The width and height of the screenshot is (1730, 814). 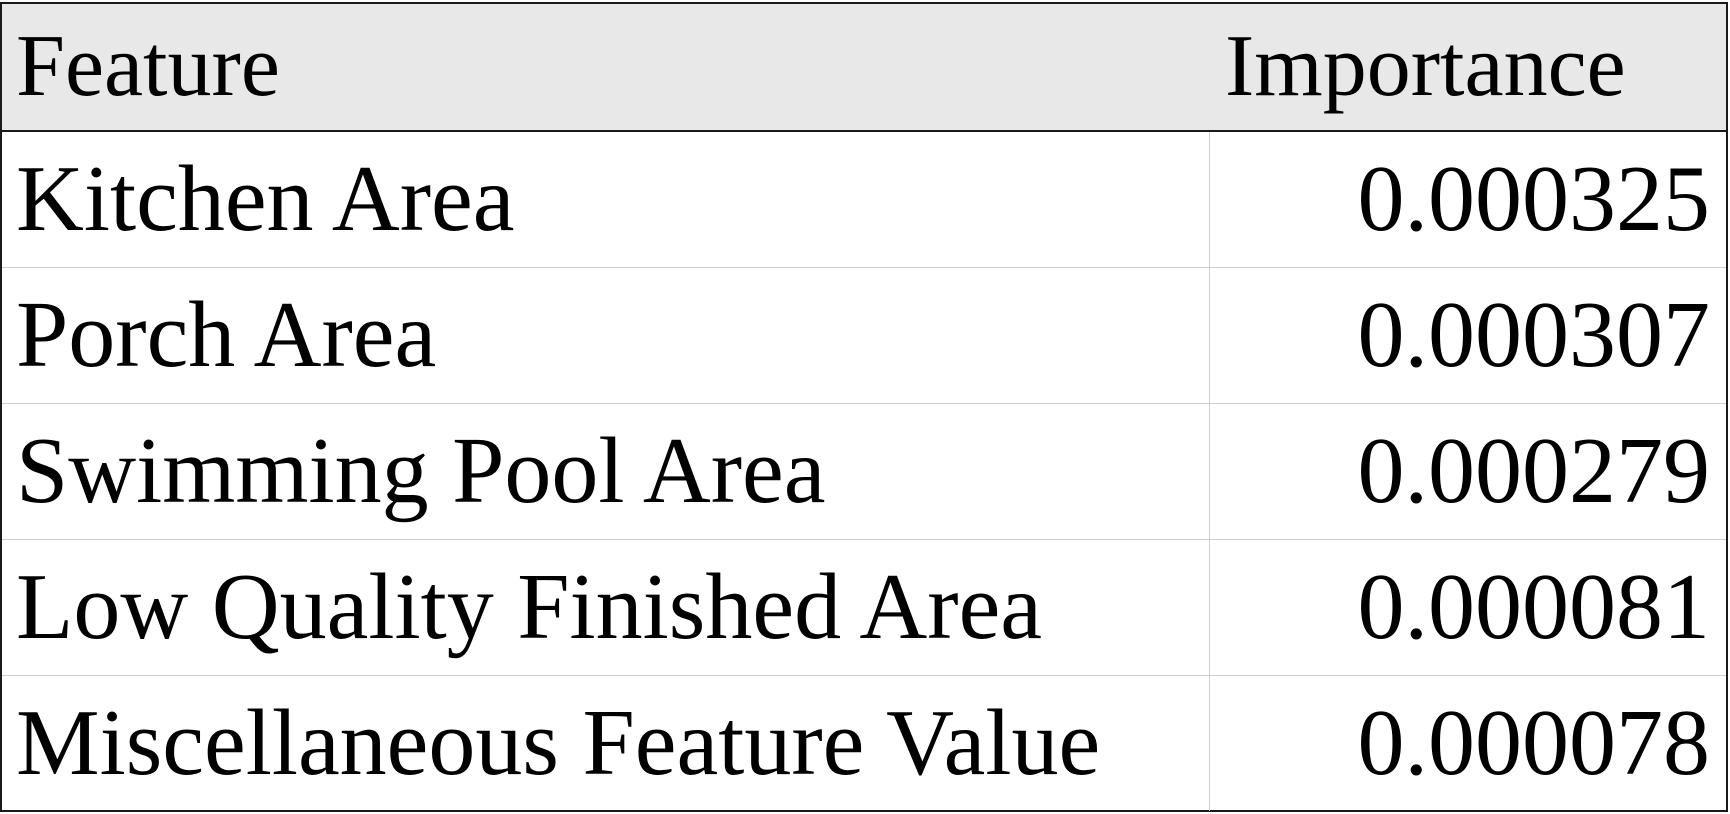 What do you see at coordinates (606, 743) in the screenshot?
I see `feature-cell: Miscellaneous Feature Value` at bounding box center [606, 743].